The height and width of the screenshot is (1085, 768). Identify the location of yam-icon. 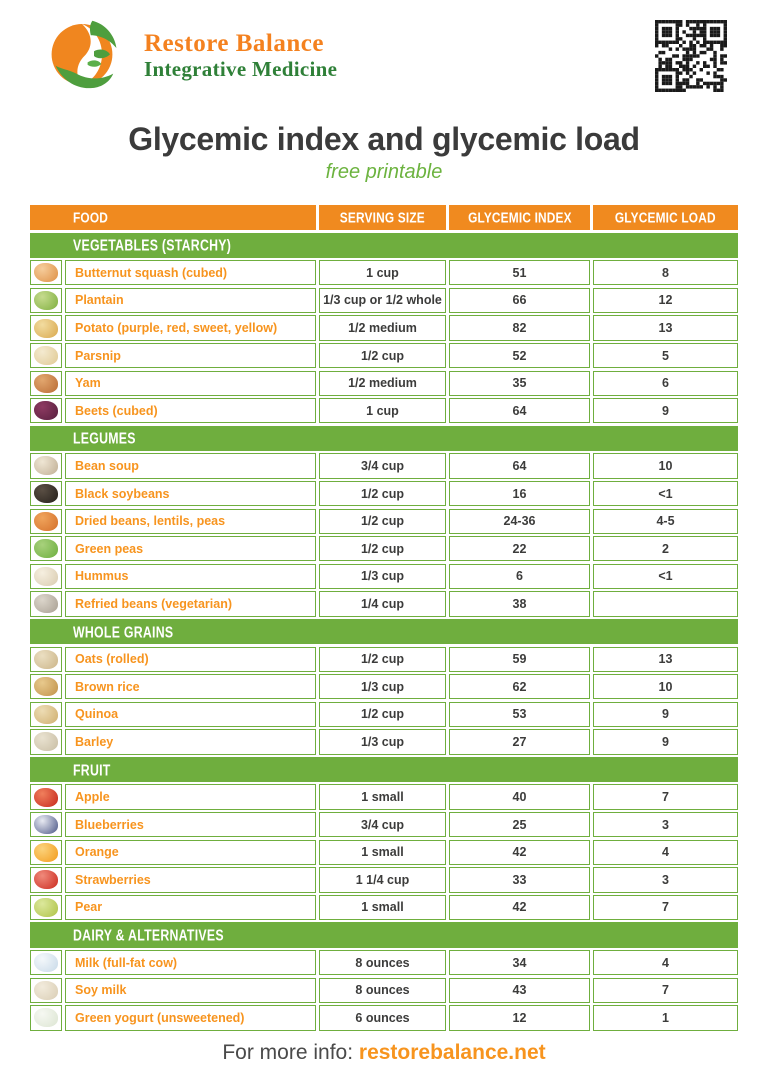
(46, 383).